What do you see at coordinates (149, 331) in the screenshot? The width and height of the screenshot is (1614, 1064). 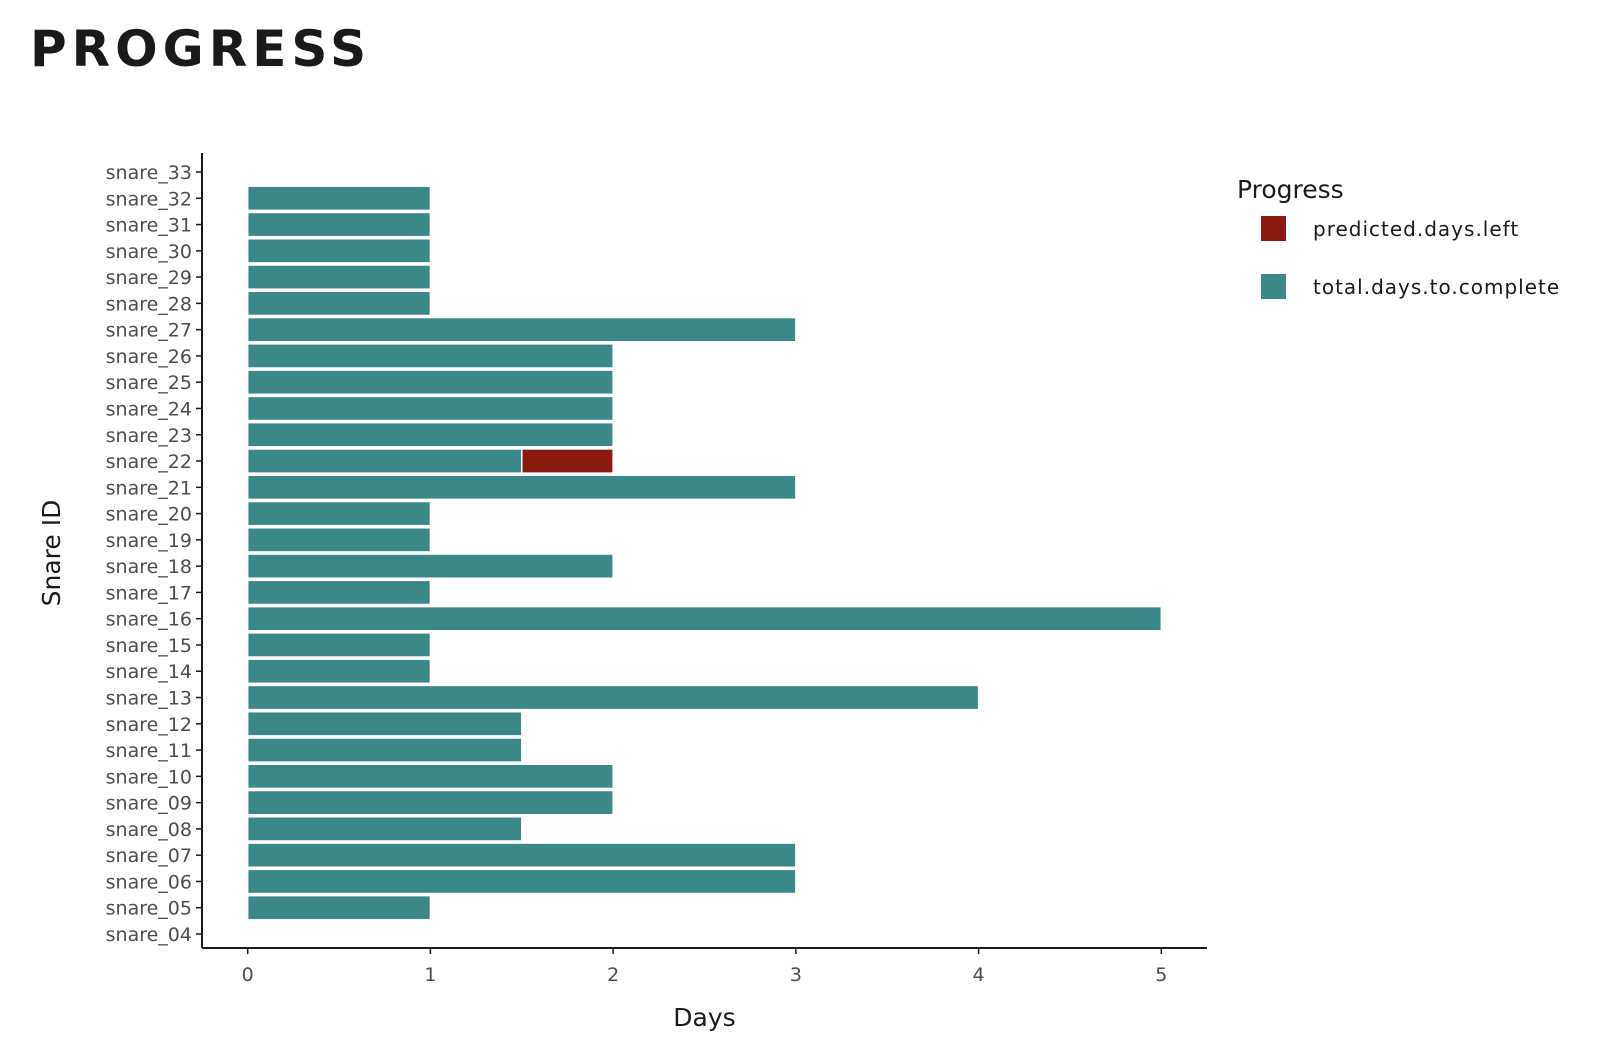 I see `y-tick-label: snare_27` at bounding box center [149, 331].